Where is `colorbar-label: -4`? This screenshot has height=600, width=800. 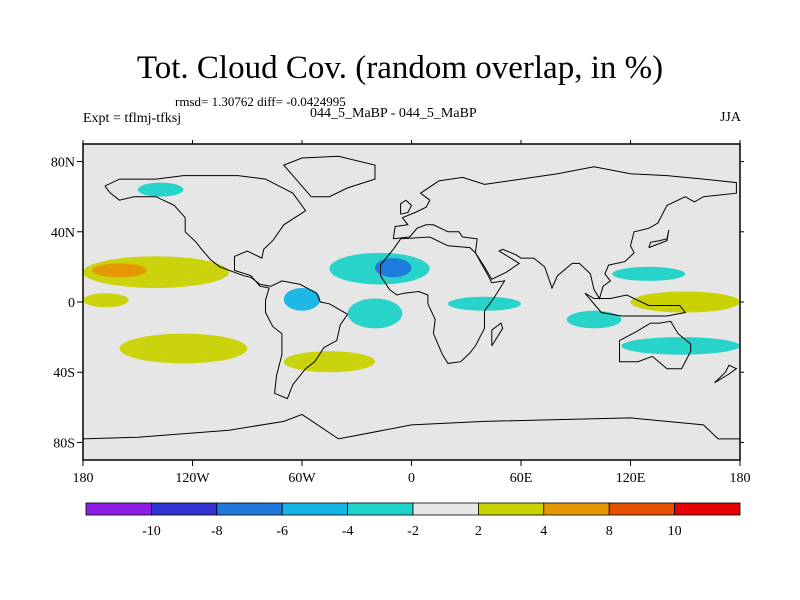
colorbar-label: -4 is located at coordinates (348, 531).